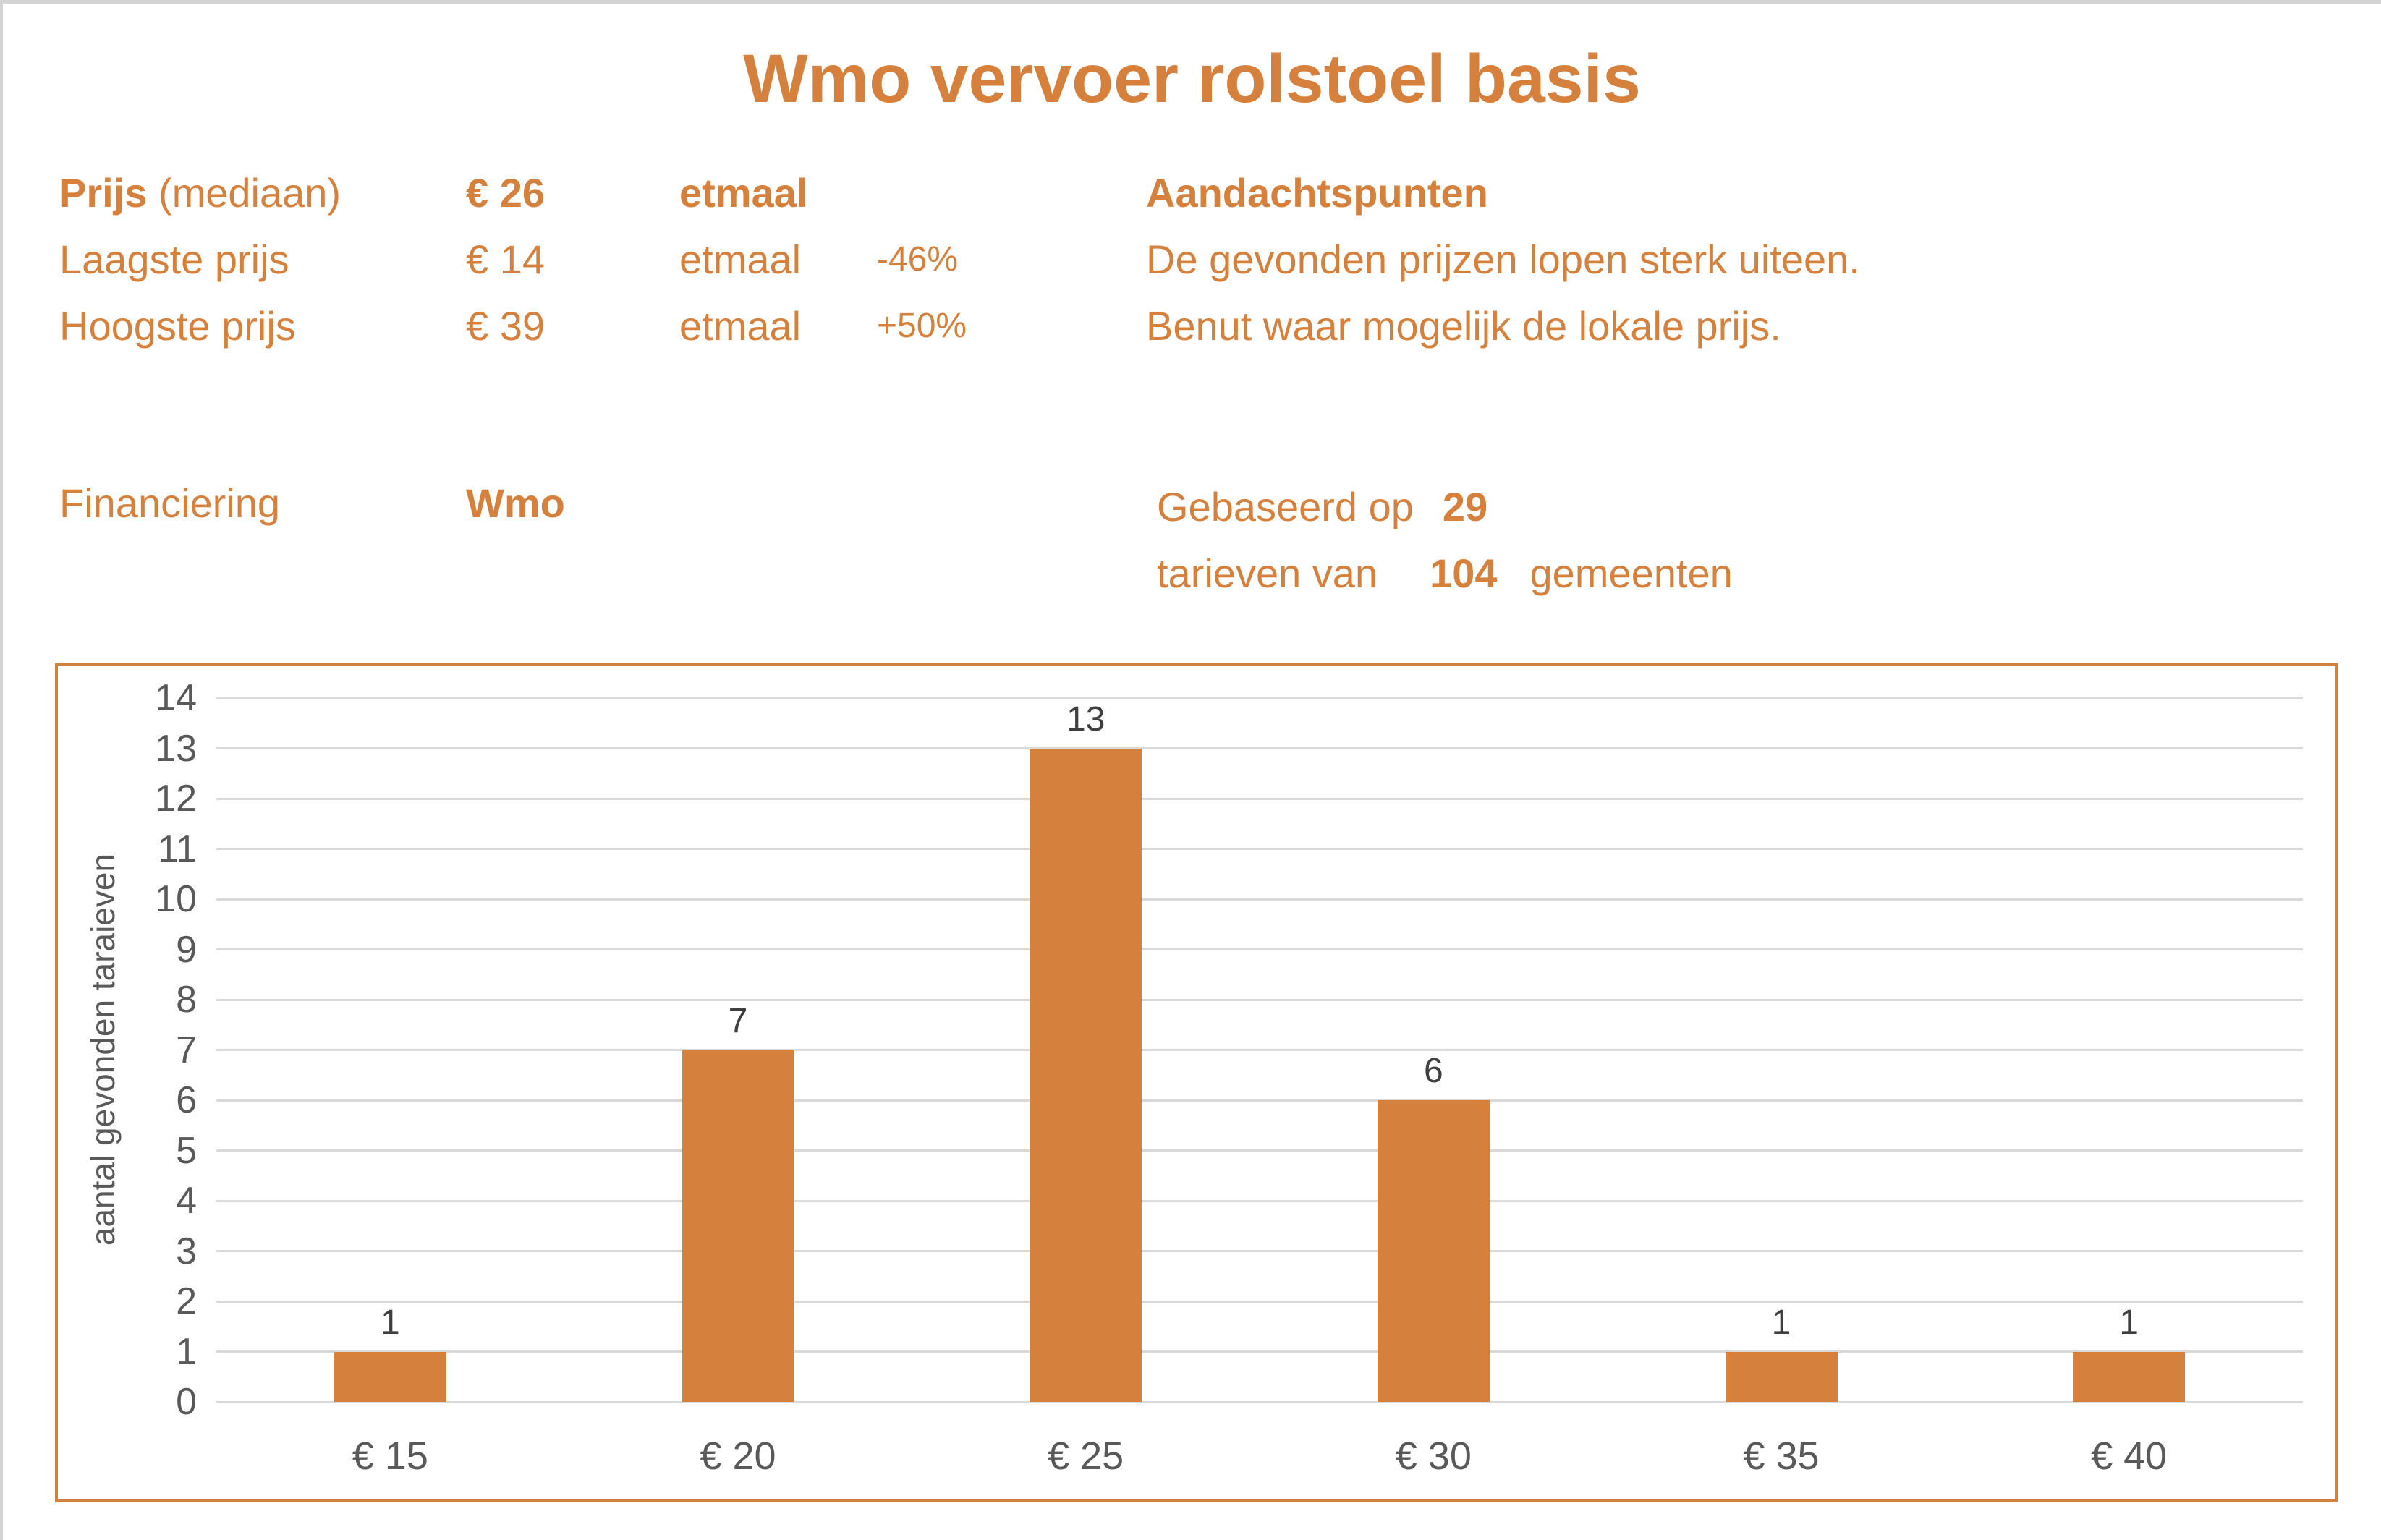 The image size is (2381, 1540). I want to click on stat-label: Hoogste prijs, so click(177, 326).